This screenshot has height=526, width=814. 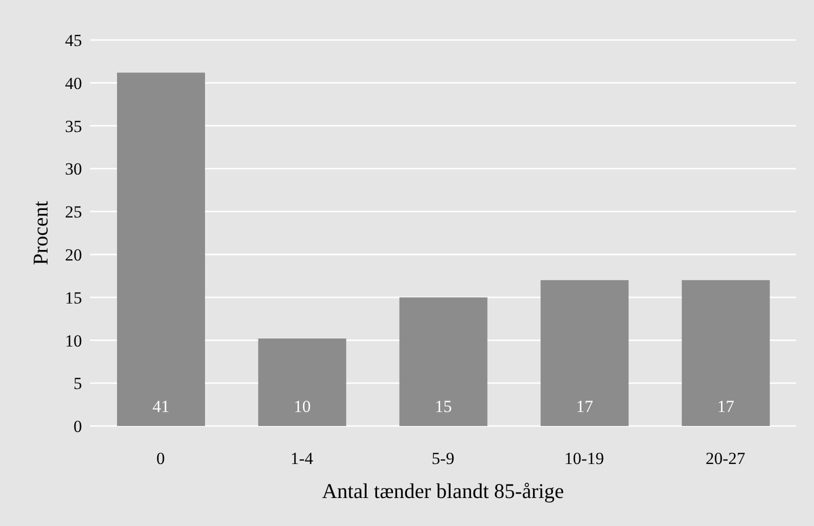 What do you see at coordinates (73, 169) in the screenshot?
I see `y-tick-label: 30` at bounding box center [73, 169].